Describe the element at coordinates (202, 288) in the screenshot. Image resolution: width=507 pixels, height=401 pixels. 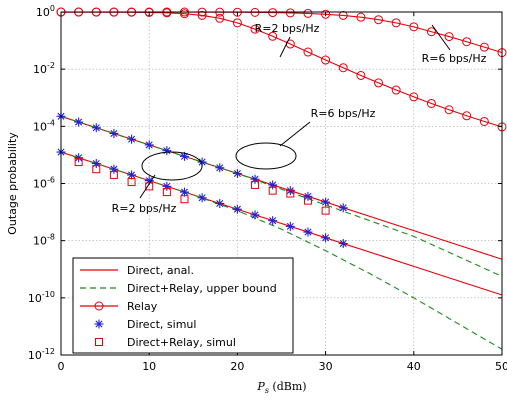
I see `legend-label: Direct+Relay, upper bound` at that location.